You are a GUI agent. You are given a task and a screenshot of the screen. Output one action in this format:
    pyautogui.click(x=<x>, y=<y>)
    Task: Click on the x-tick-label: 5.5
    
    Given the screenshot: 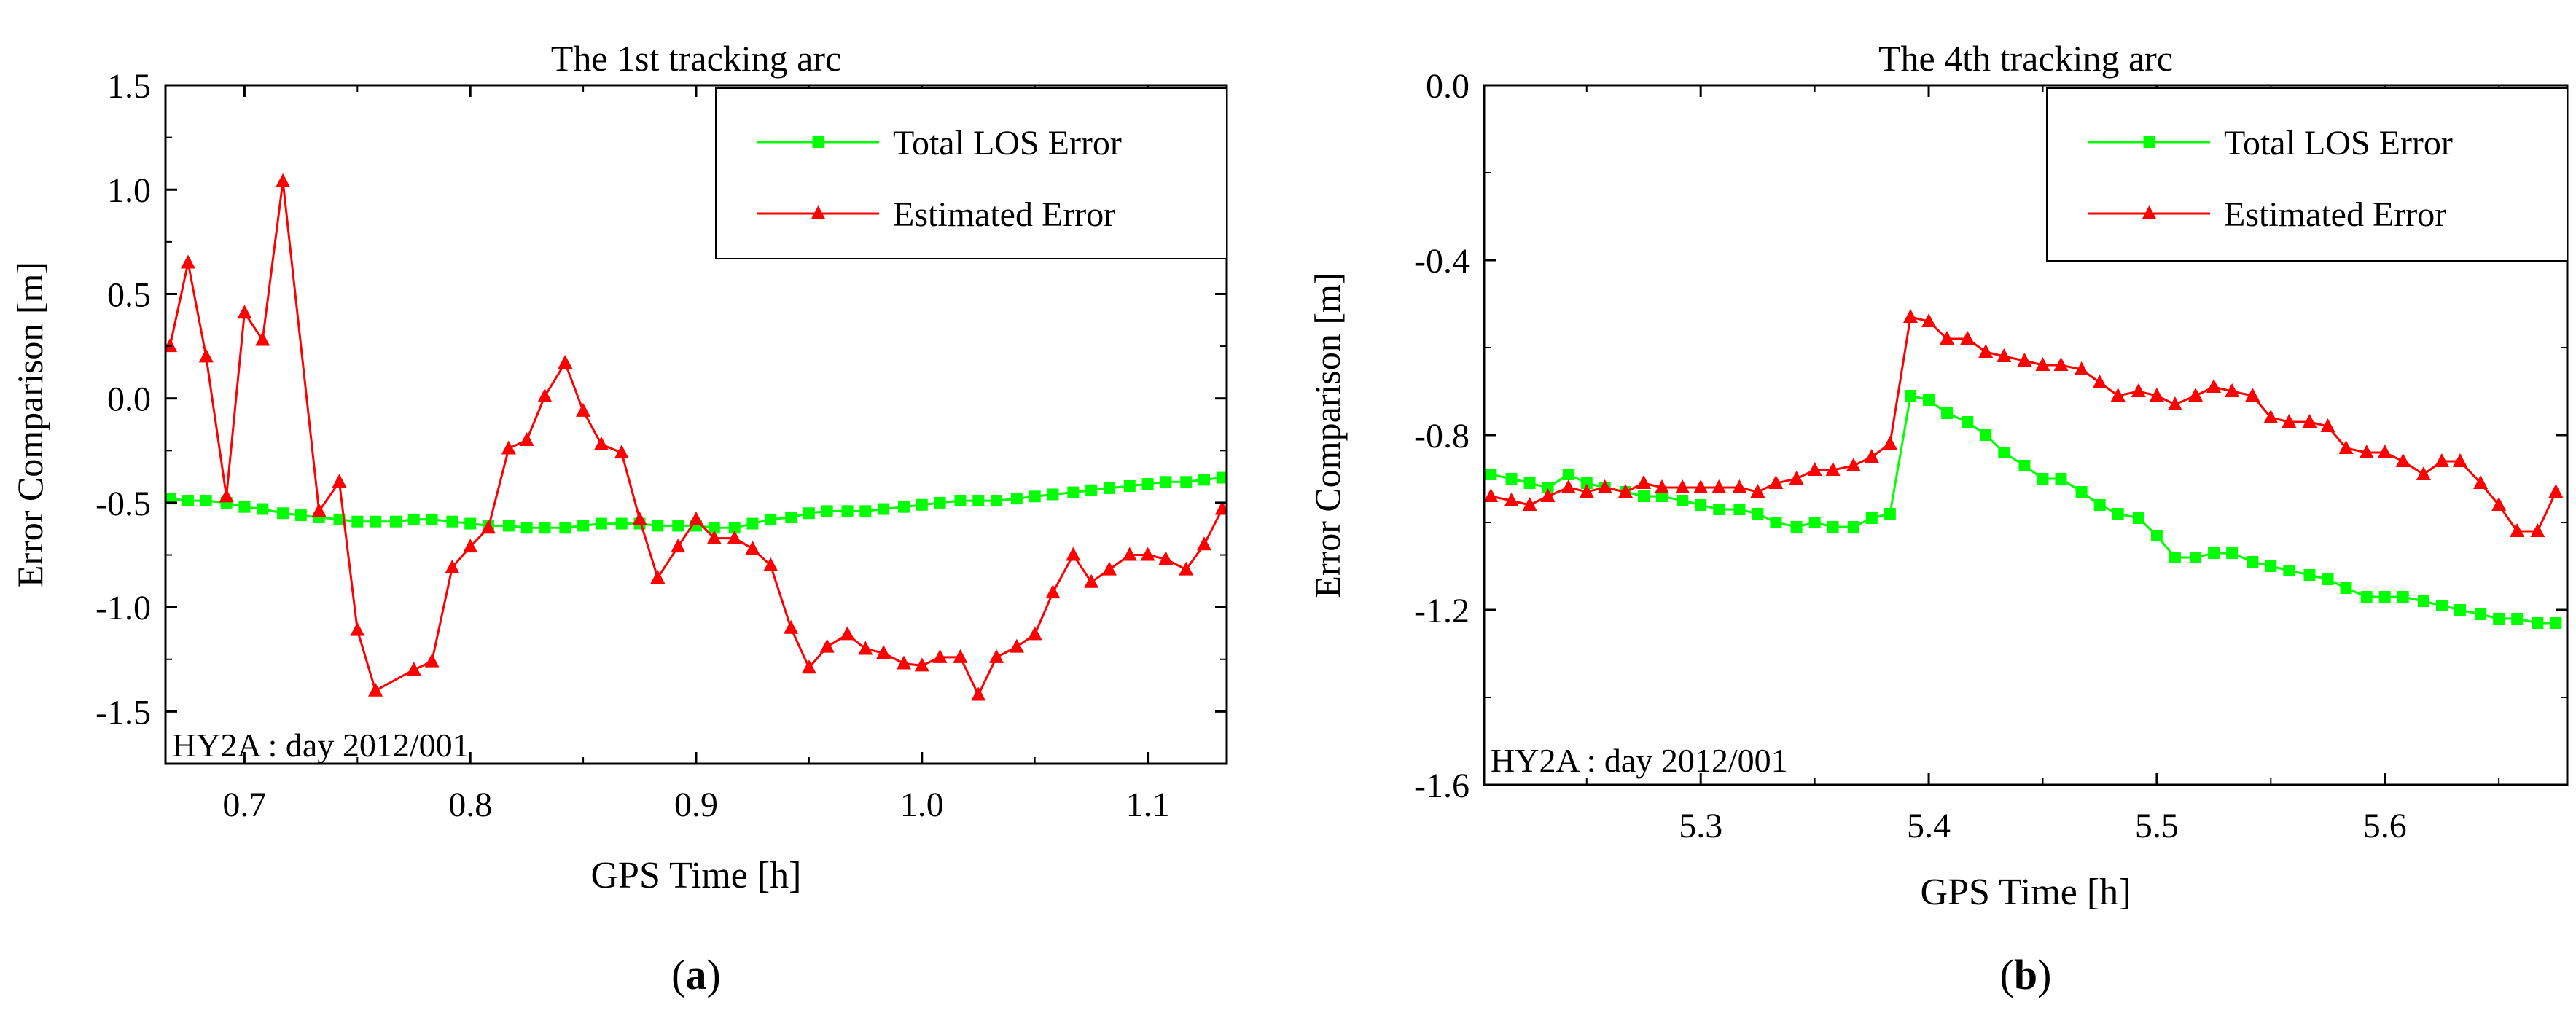 What is the action you would take?
    pyautogui.click(x=2157, y=826)
    